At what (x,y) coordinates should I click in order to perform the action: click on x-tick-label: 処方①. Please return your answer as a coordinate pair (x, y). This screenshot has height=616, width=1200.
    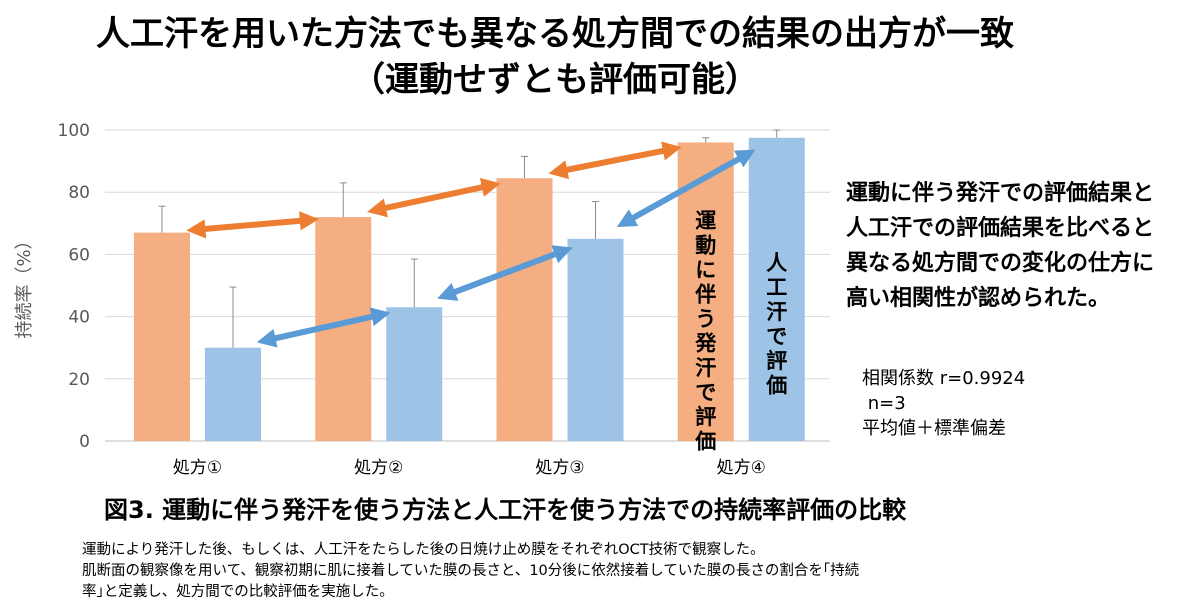
    Looking at the image, I should click on (197, 468).